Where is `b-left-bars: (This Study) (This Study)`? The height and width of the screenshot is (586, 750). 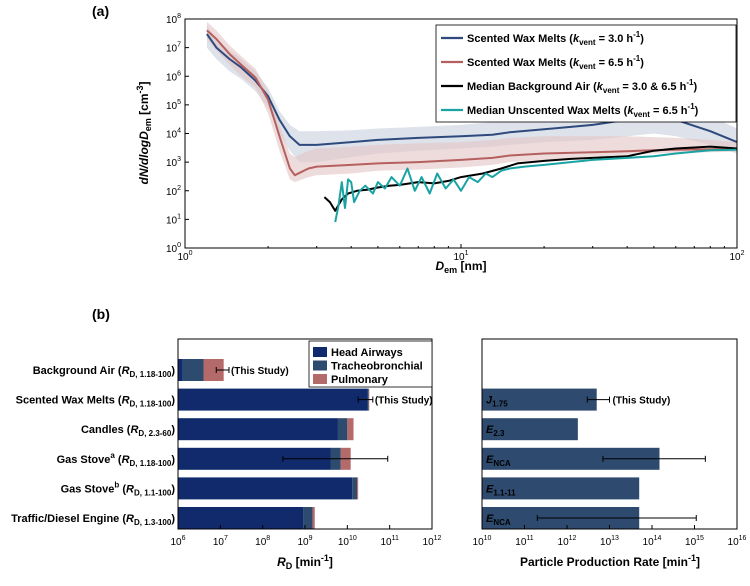
b-left-bars: (This Study) (This Study) is located at coordinates (305, 444).